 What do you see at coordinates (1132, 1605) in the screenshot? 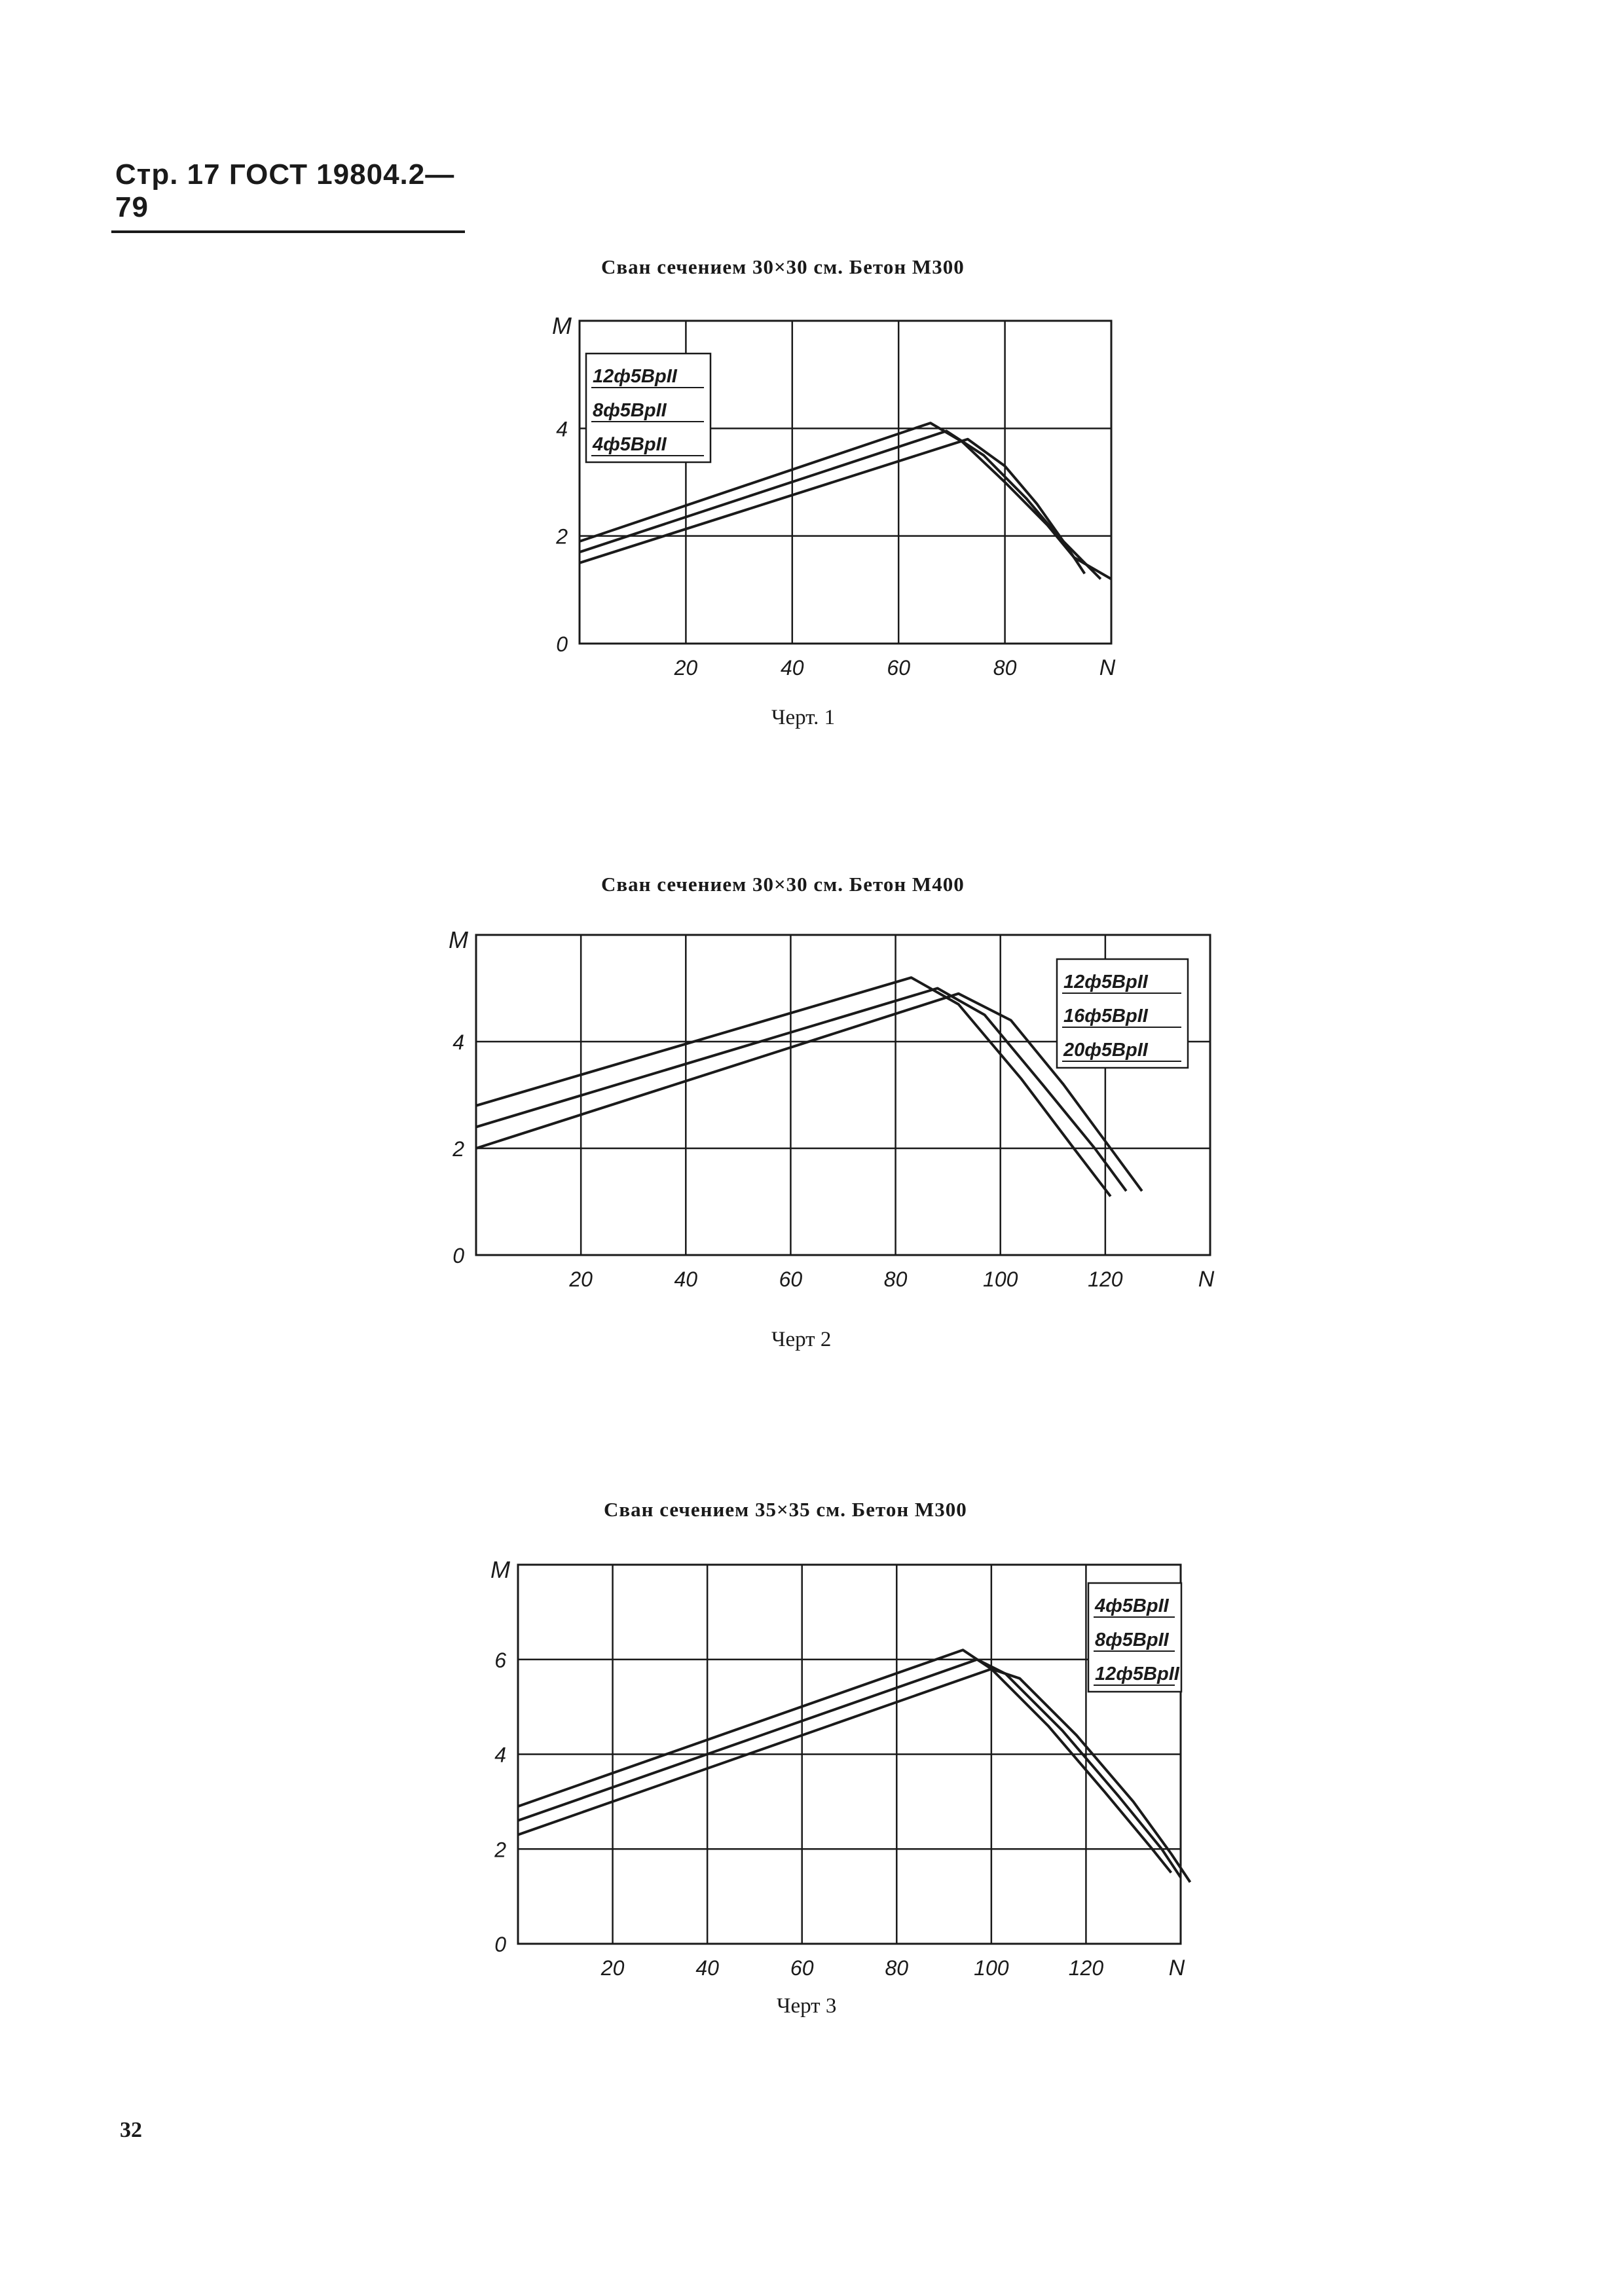
I see `chart-3-legend-label: 4ф5ВрII` at bounding box center [1132, 1605].